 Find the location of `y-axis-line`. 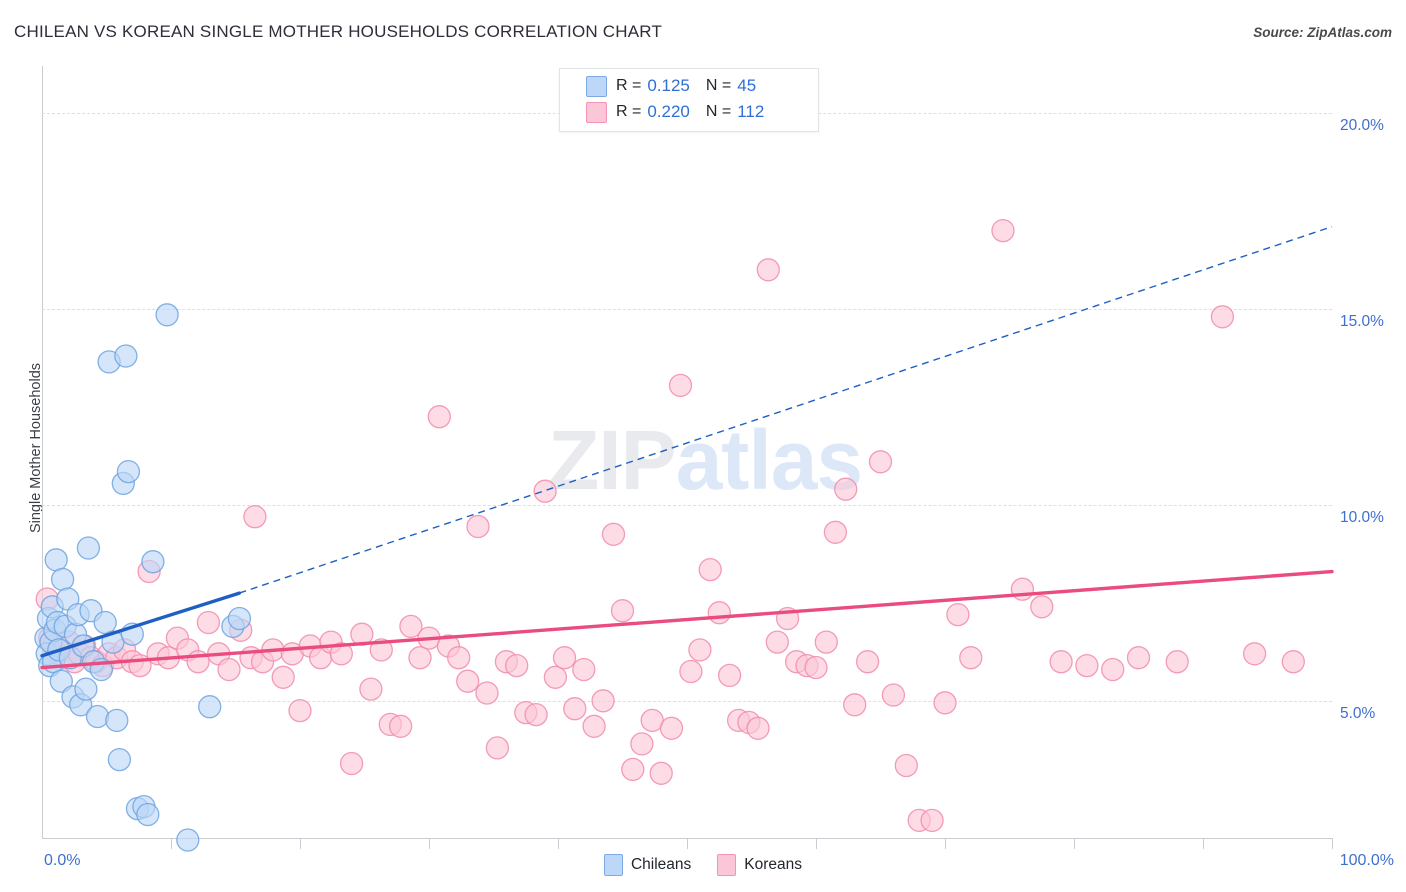

y-axis-line is located at coordinates (42, 452).